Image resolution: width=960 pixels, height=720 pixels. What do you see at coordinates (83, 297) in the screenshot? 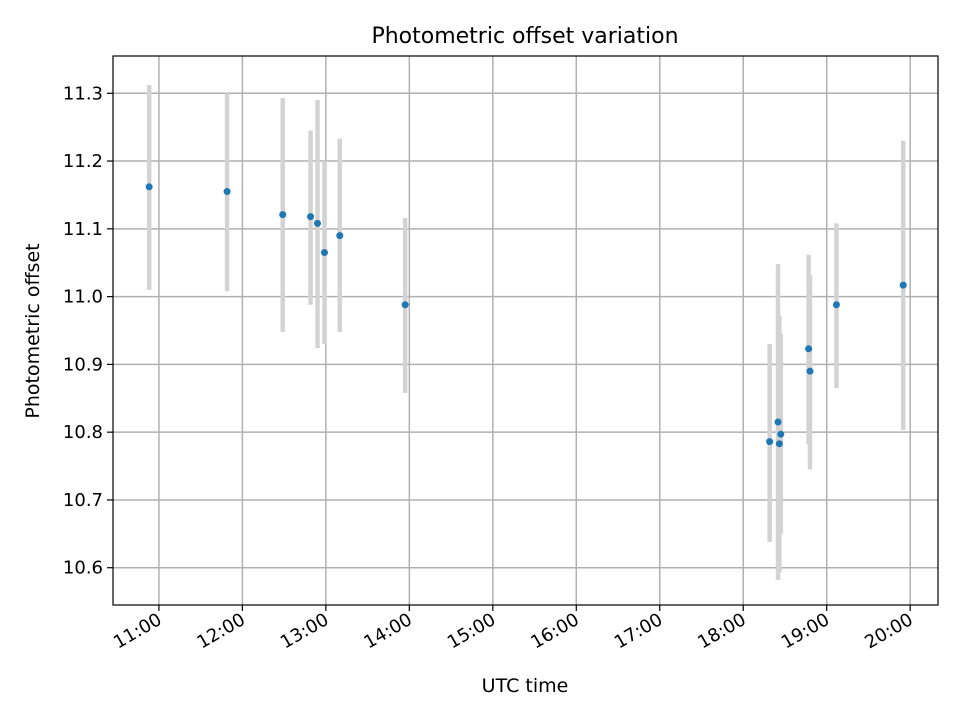
I see `y-tick-label: 11.0` at bounding box center [83, 297].